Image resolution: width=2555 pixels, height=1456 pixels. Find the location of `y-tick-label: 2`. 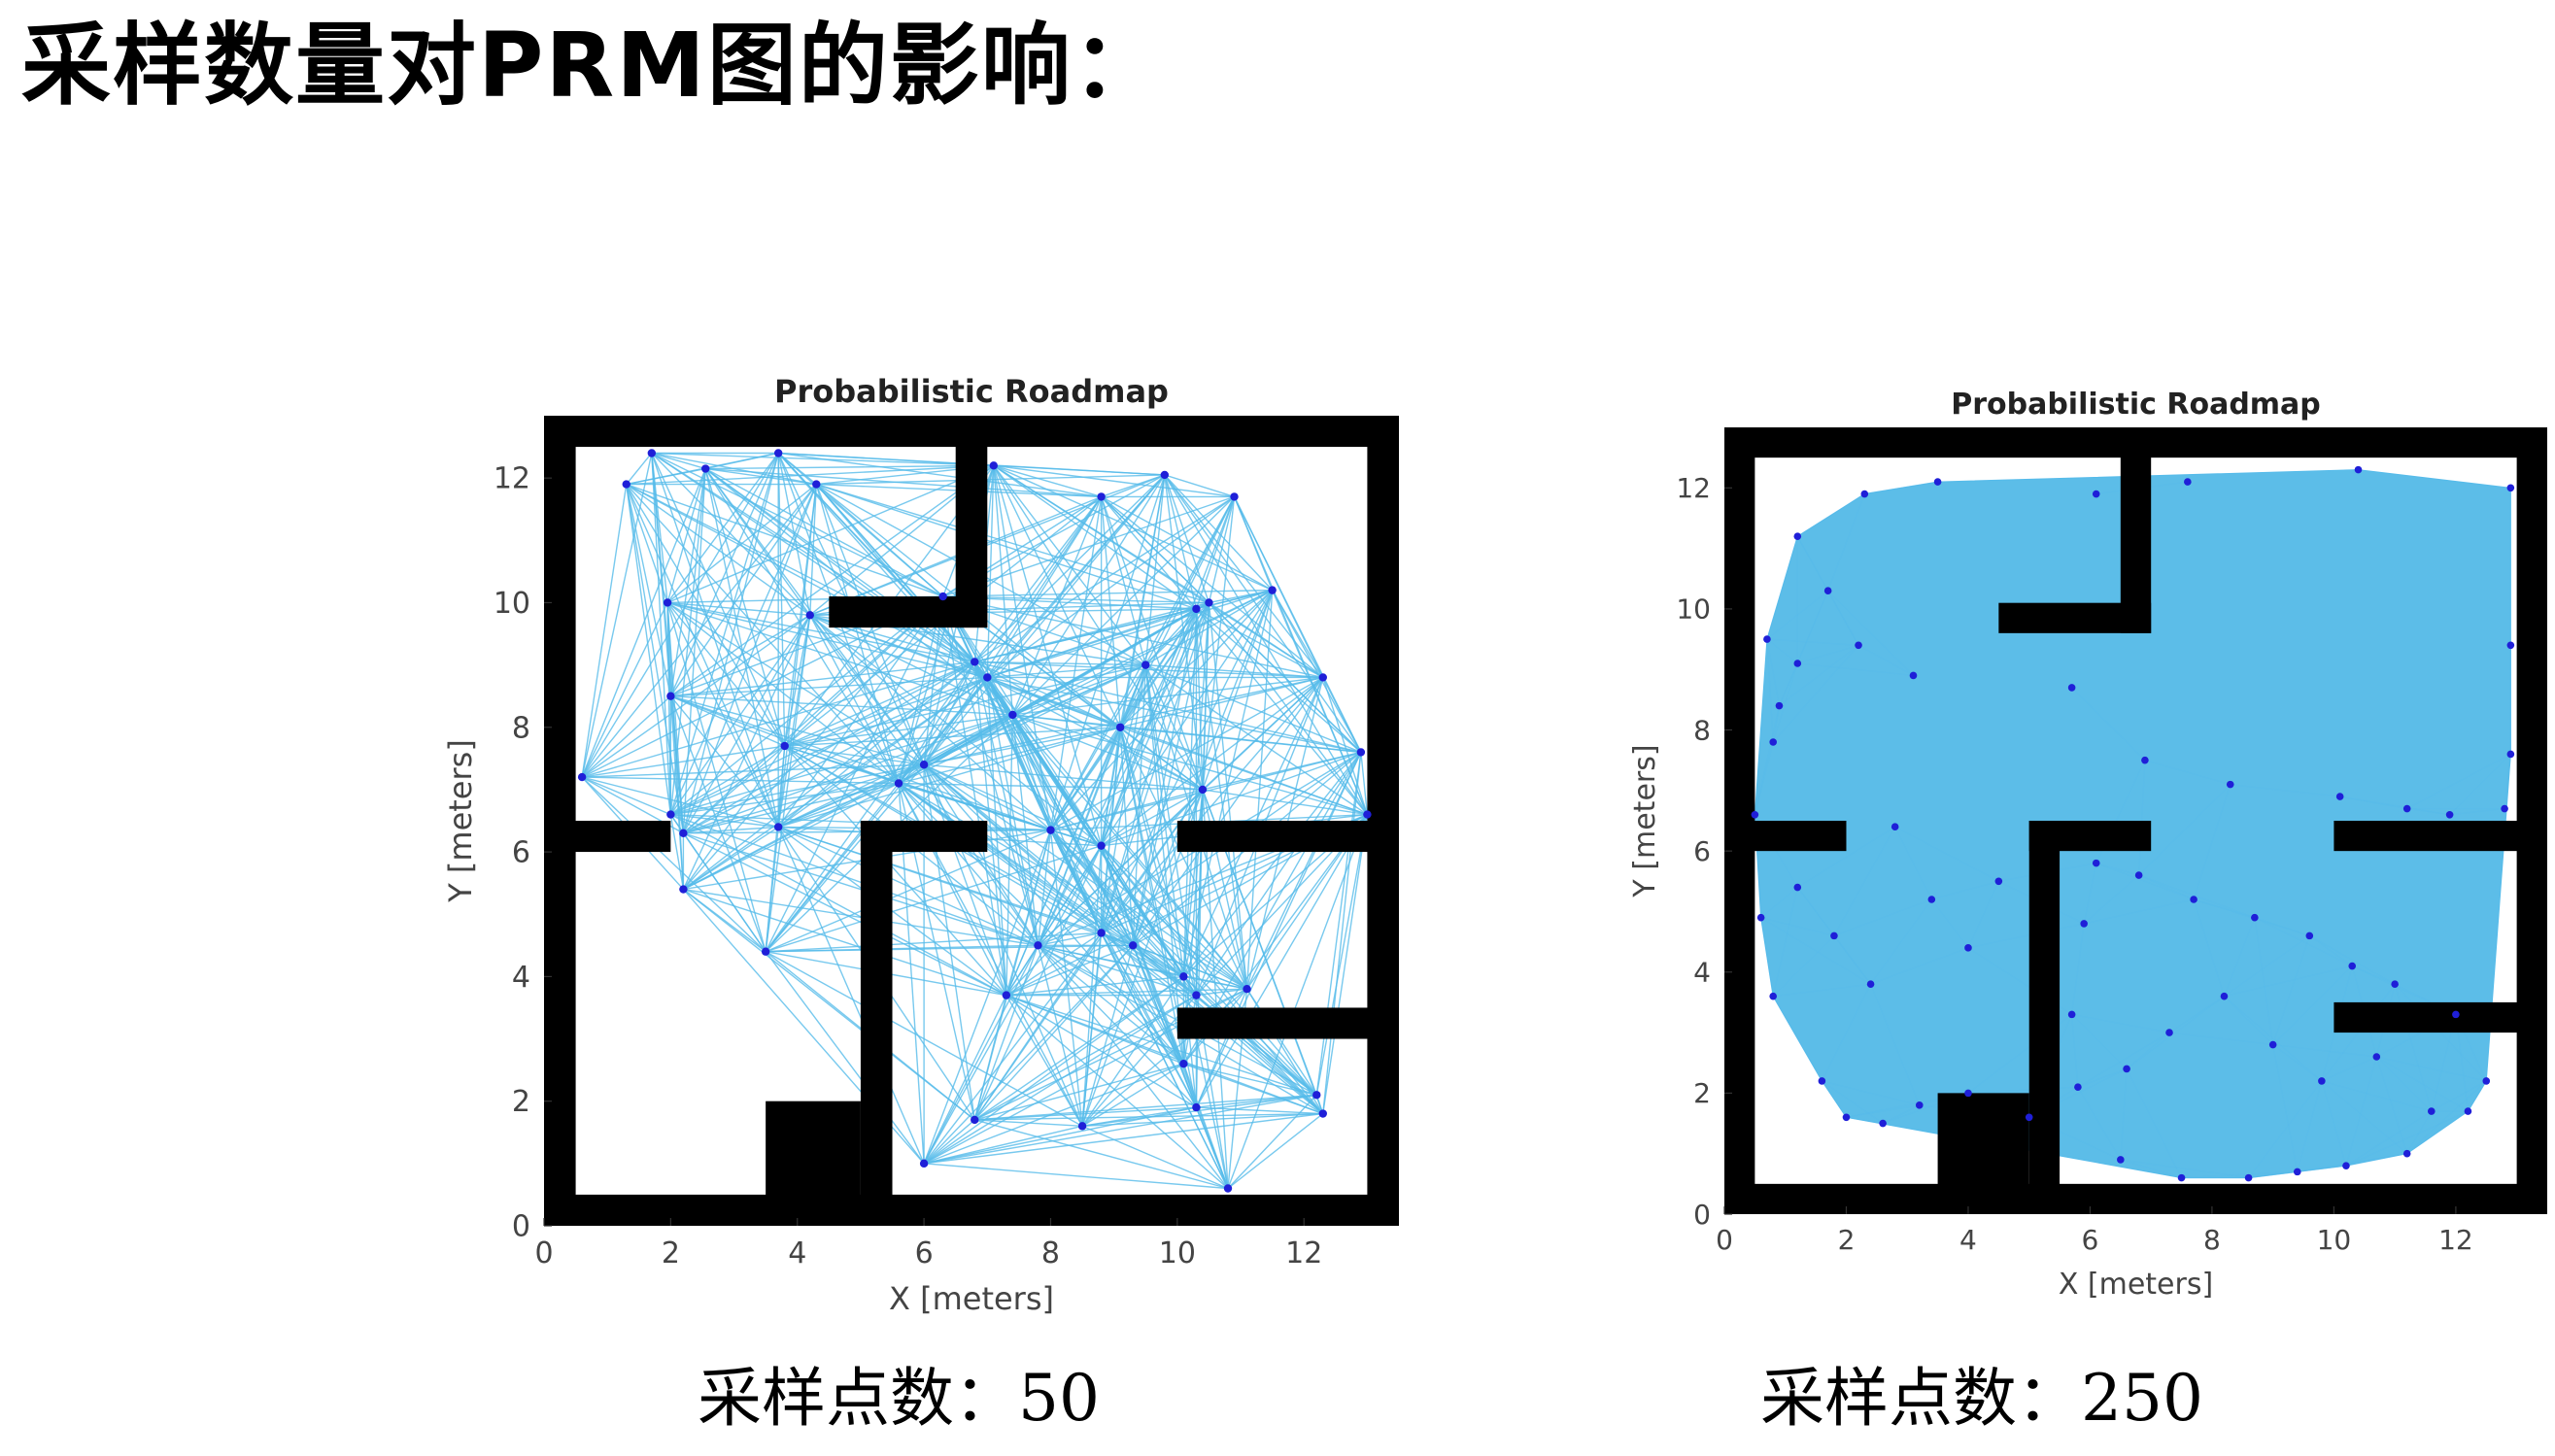

y-tick-label: 2 is located at coordinates (521, 1102).